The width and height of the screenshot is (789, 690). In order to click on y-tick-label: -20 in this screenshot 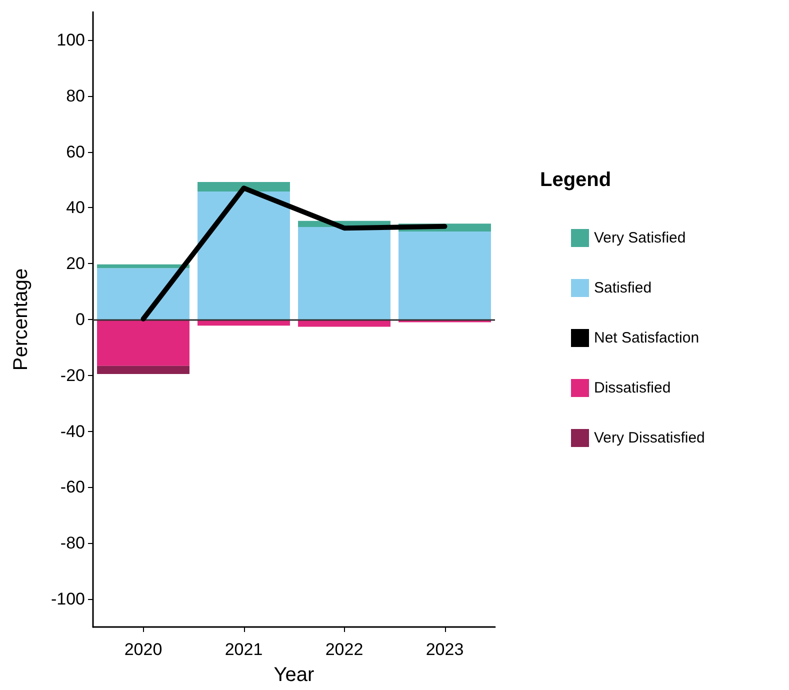, I will do `click(72, 375)`.